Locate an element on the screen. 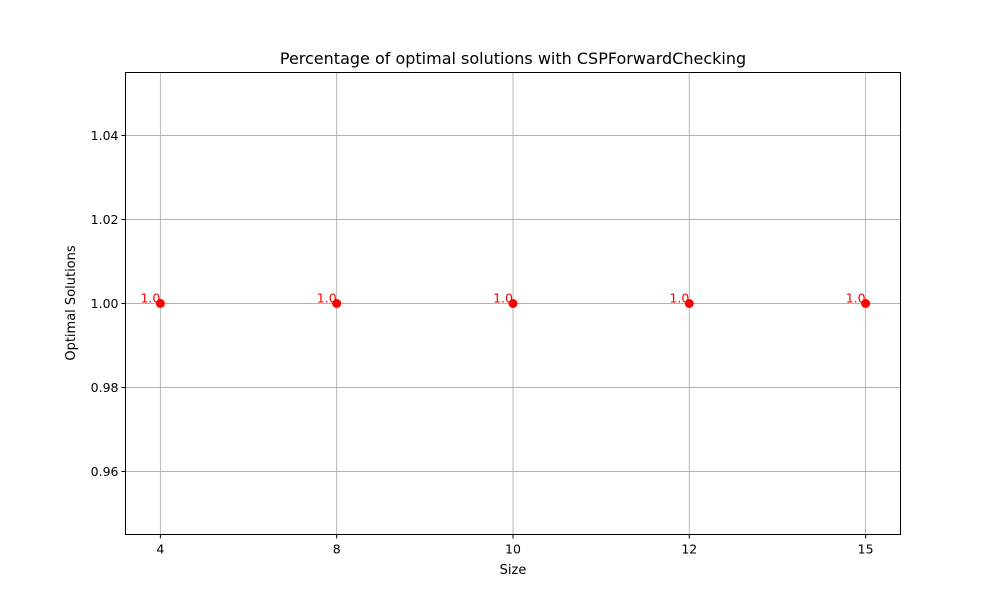 The height and width of the screenshot is (600, 1000). data-labels: 1.0 1.0 1.0 1.0 1.0 is located at coordinates (502, 298).